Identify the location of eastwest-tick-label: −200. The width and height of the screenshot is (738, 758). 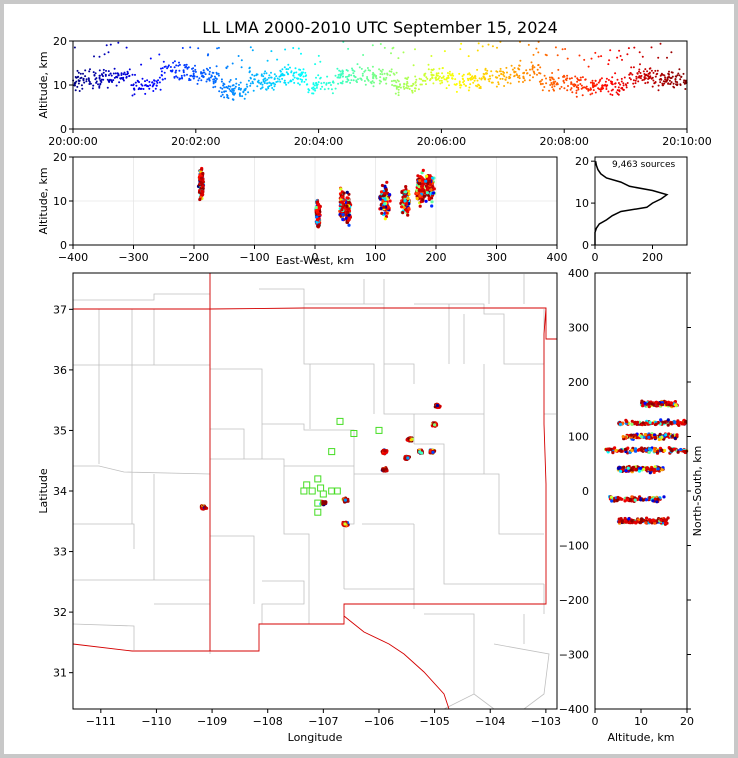
(194, 257).